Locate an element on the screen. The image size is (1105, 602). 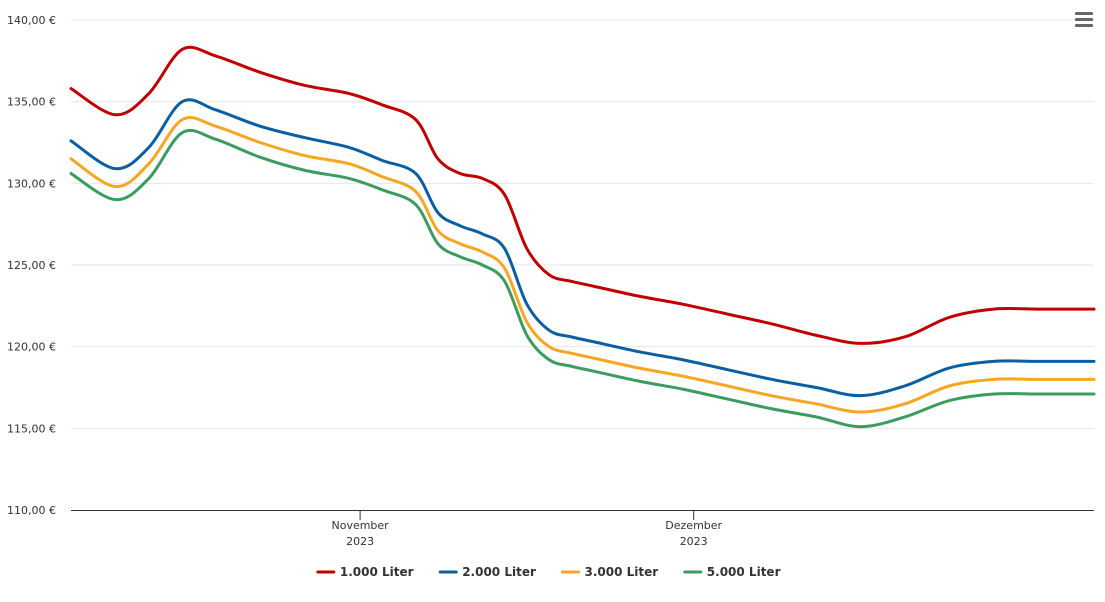
y-tick-label: 115,00 € is located at coordinates (31, 428).